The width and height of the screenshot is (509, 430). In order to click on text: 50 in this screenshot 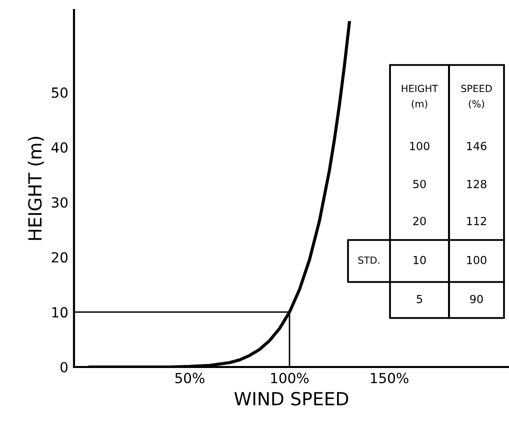, I will do `click(419, 184)`.